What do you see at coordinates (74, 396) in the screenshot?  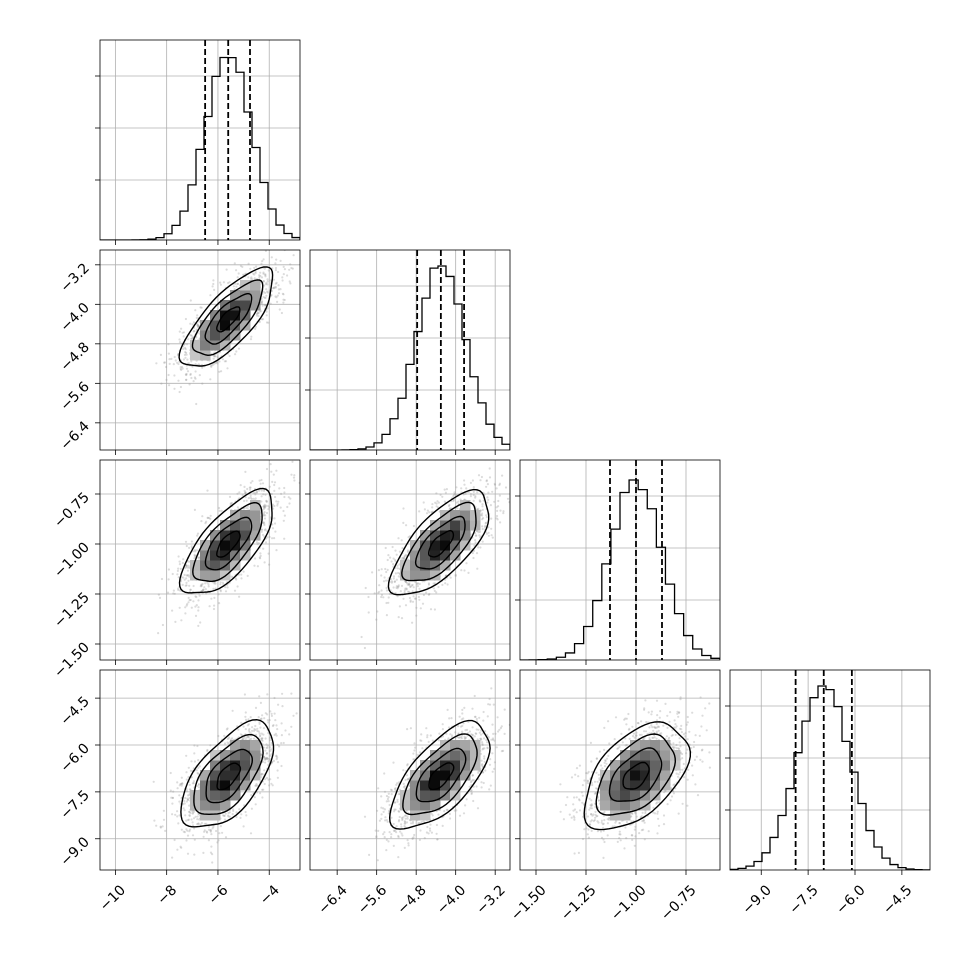 I see `y-tick-label: −5.6` at bounding box center [74, 396].